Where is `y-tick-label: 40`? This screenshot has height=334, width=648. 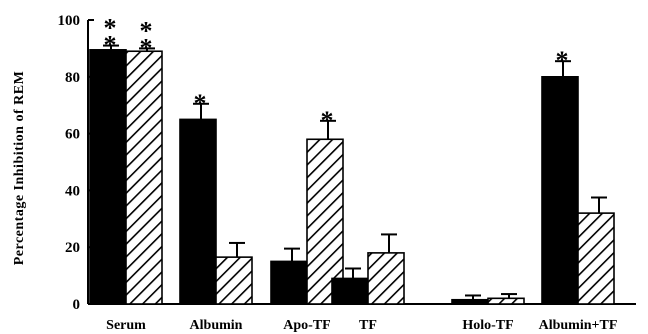 y-tick-label: 40 is located at coordinates (72, 191).